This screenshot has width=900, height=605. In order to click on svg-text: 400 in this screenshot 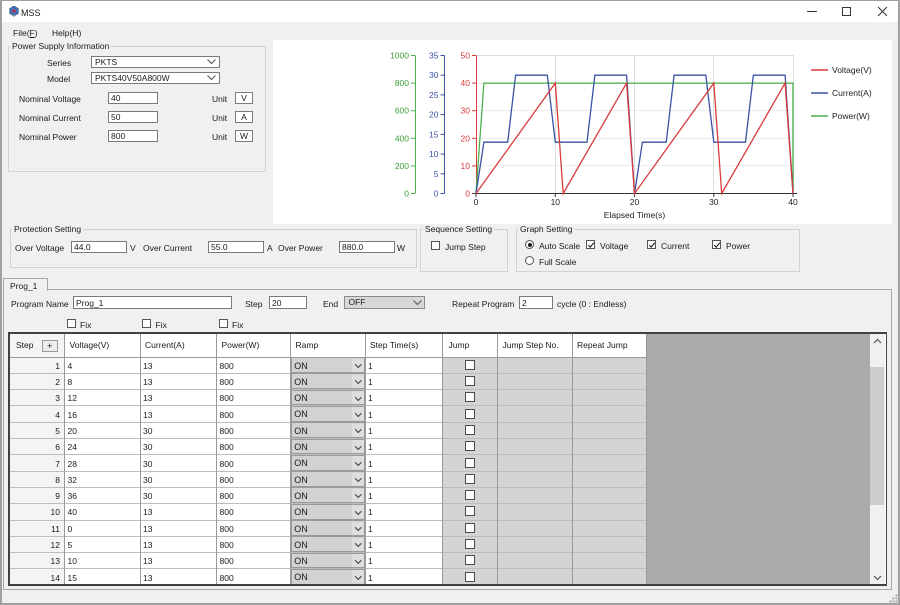, I will do `click(402, 138)`.